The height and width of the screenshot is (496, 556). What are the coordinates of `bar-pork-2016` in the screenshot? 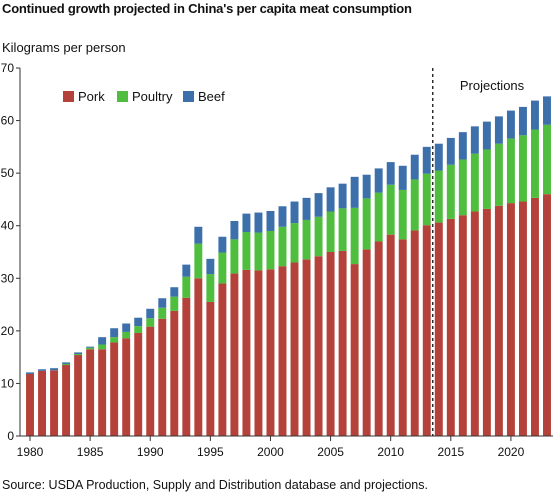 It's located at (462, 325).